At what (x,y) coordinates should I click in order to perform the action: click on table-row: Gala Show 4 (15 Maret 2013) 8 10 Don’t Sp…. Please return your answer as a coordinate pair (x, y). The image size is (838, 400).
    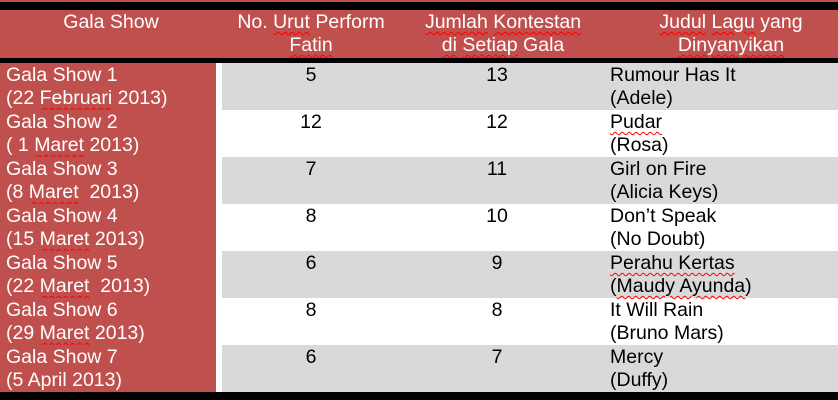
    Looking at the image, I should click on (419, 227).